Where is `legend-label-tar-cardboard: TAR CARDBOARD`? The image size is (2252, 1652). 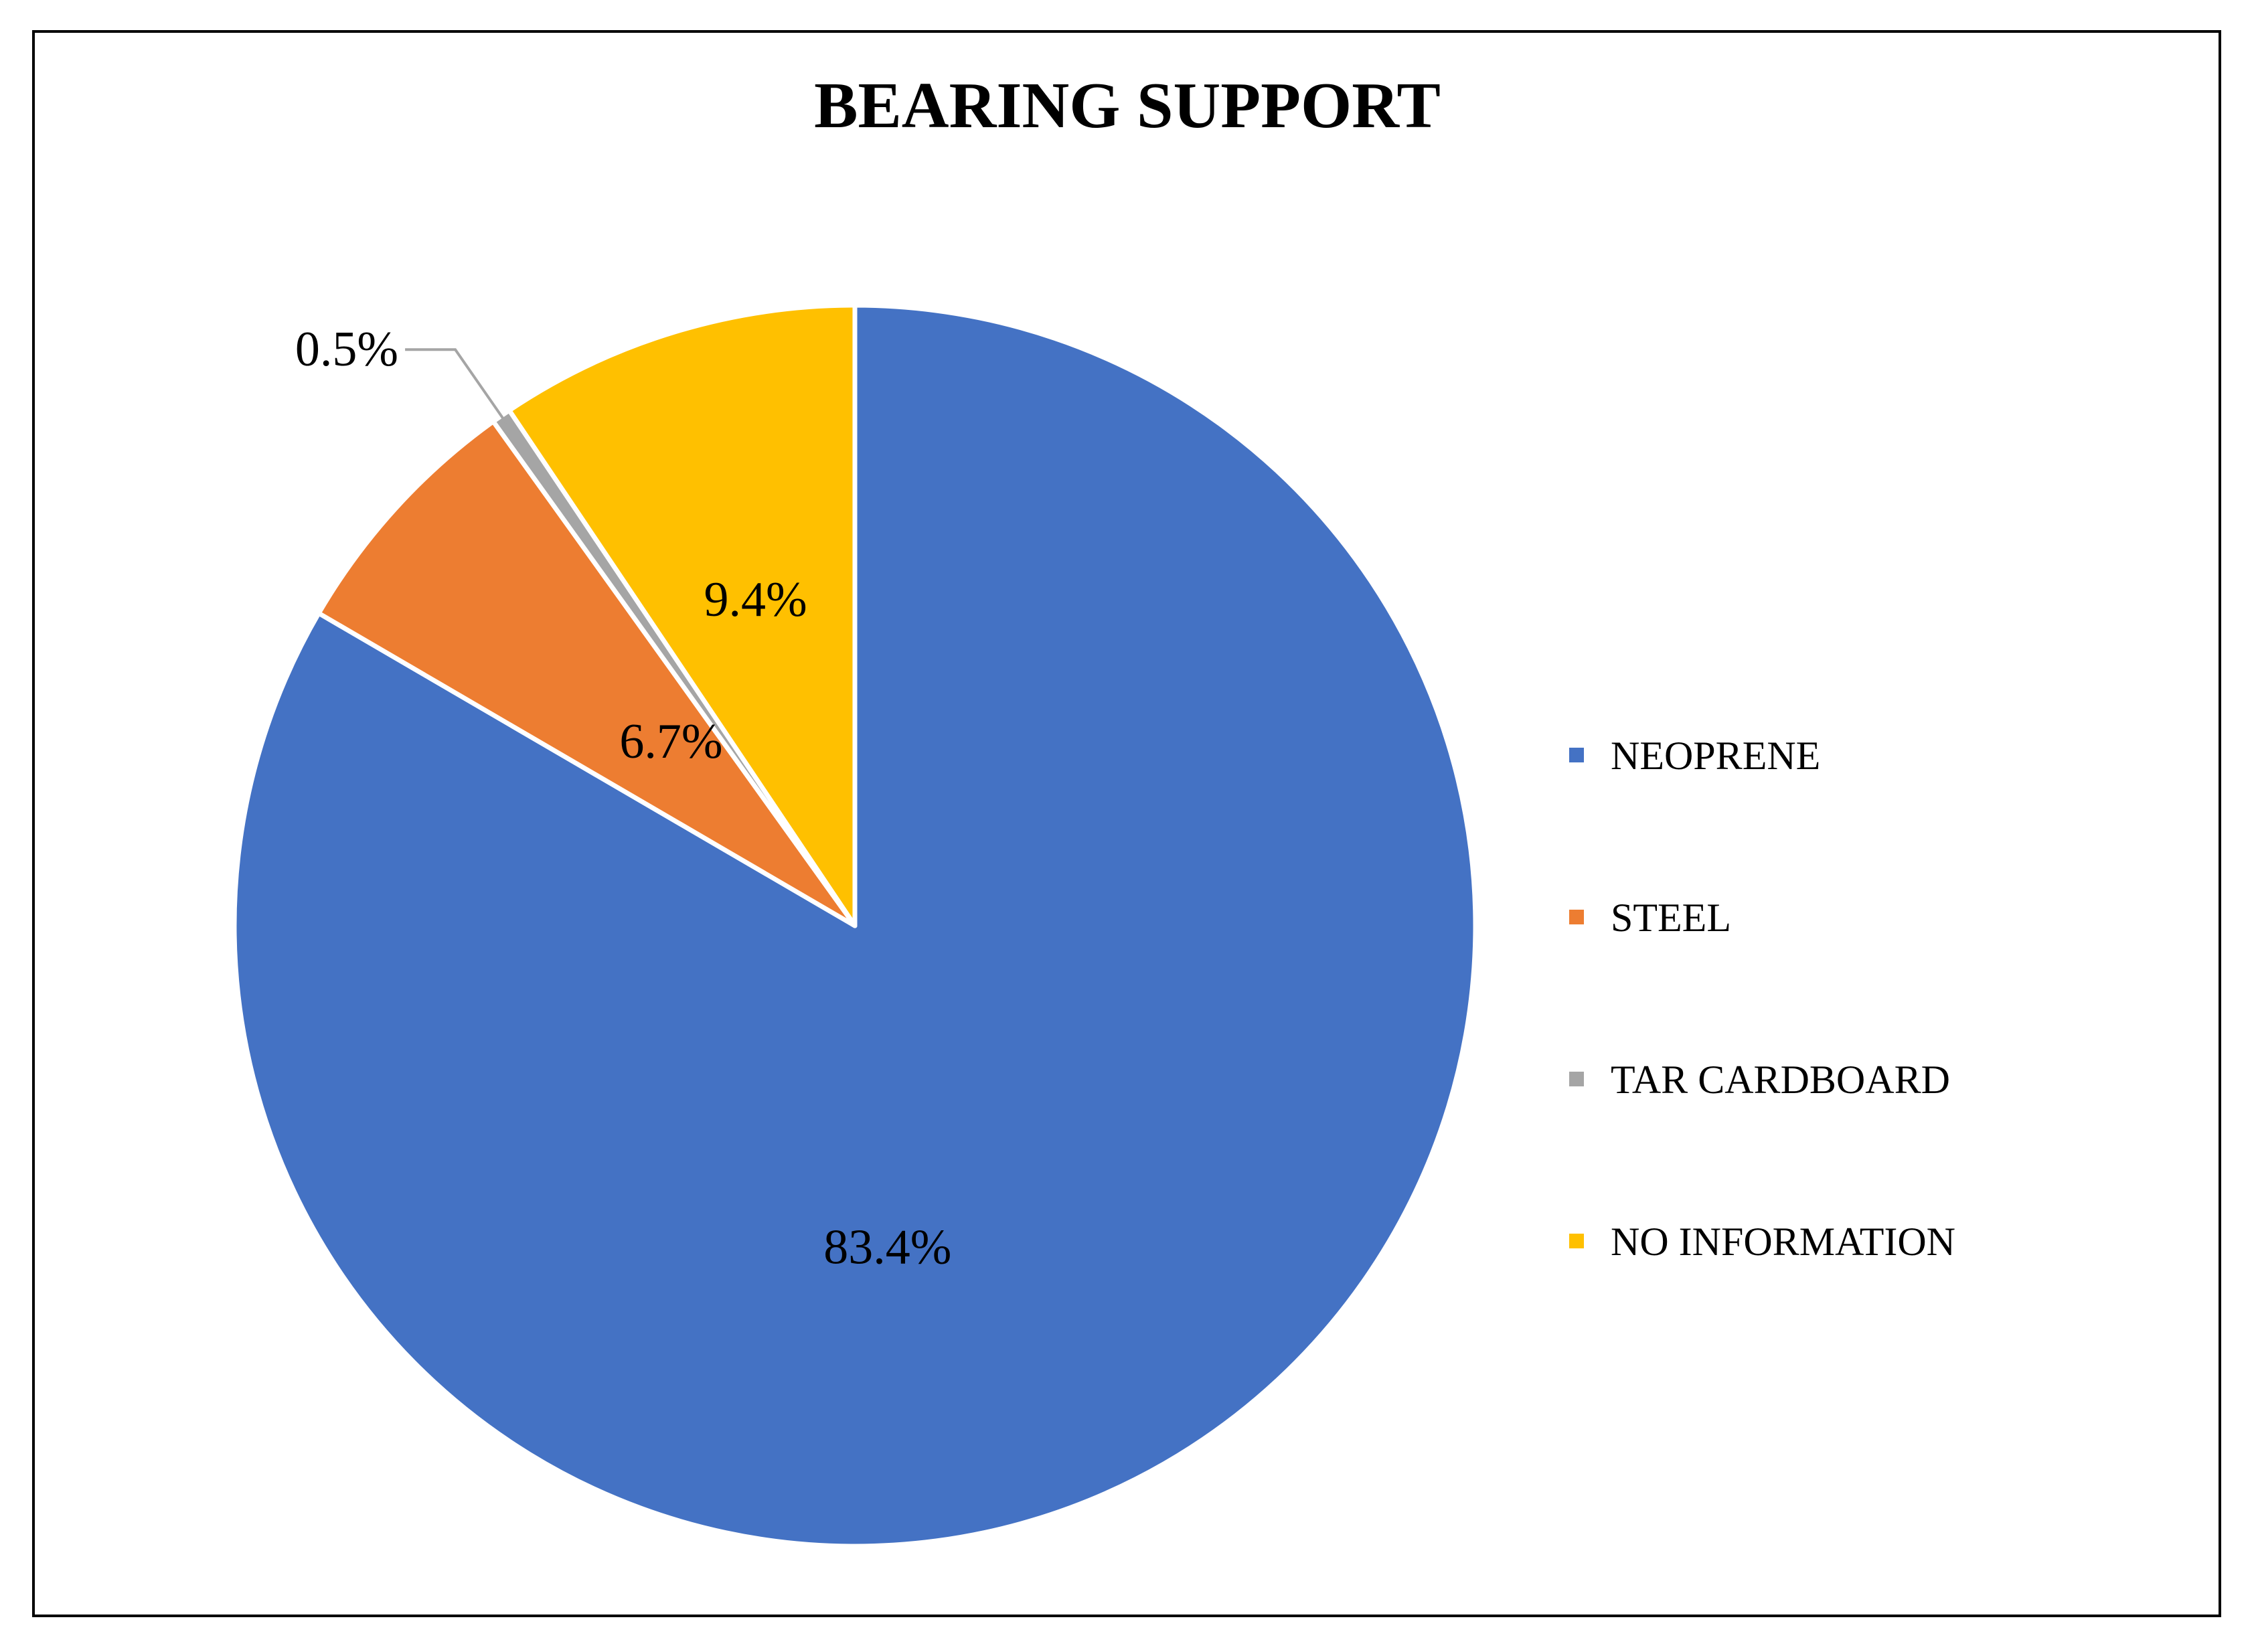
legend-label-tar-cardboard: TAR CARDBOARD is located at coordinates (1780, 1080).